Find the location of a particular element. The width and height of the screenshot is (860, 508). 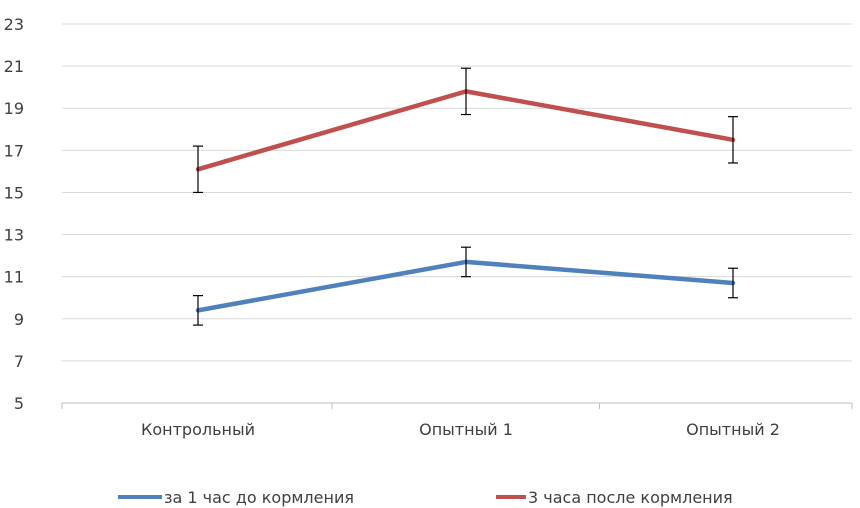

y-tick-label: 23 is located at coordinates (14, 24).